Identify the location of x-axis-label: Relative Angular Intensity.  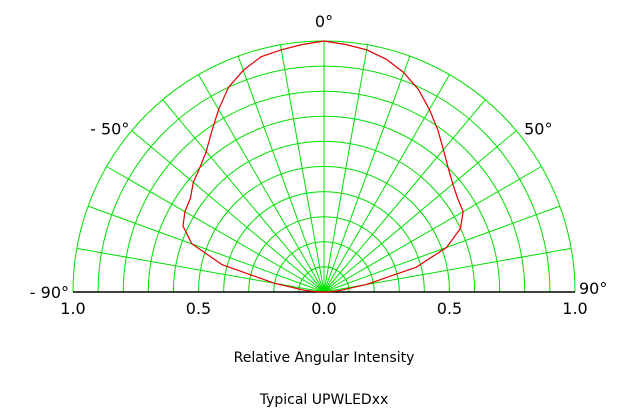
(324, 358).